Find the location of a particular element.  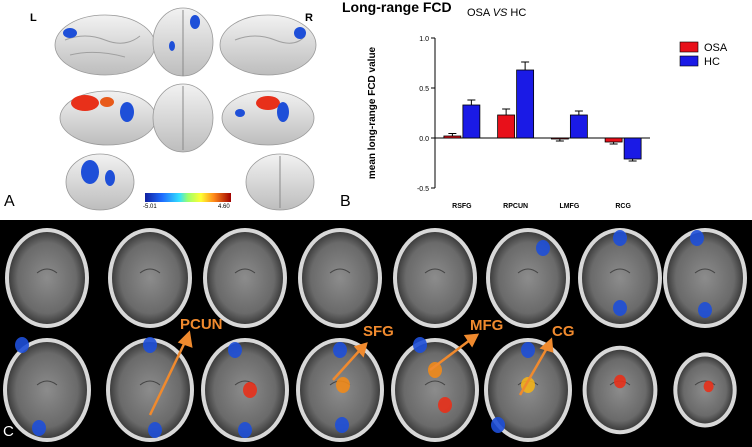

right-hemisphere-label: R is located at coordinates (309, 18).